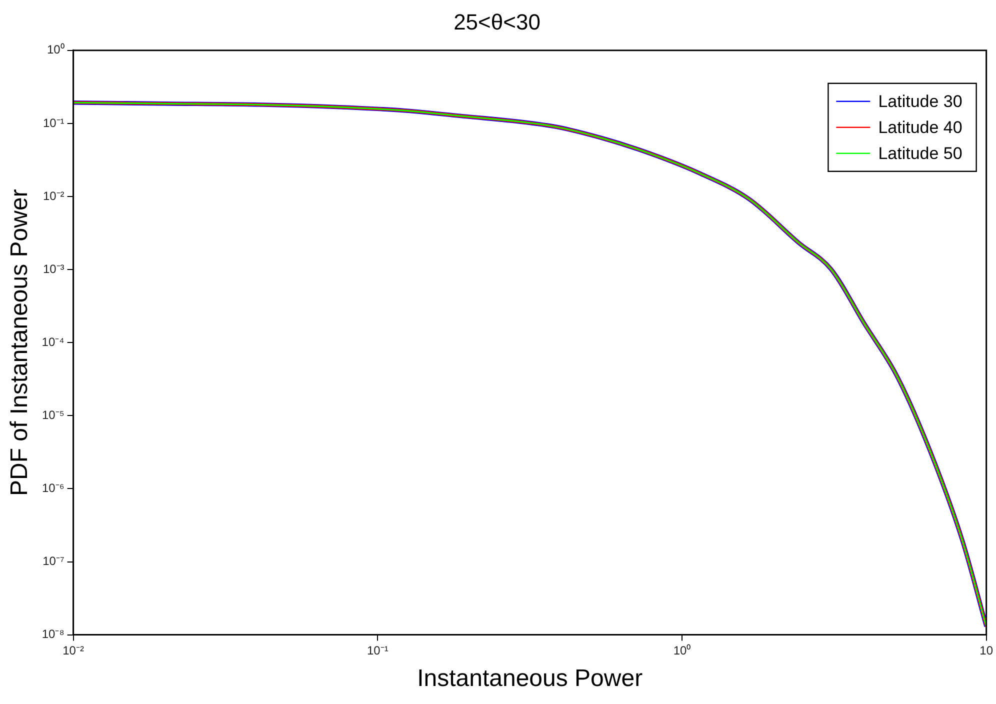 This screenshot has height=704, width=996. I want to click on y-tick-label: 10⁻², so click(53, 195).